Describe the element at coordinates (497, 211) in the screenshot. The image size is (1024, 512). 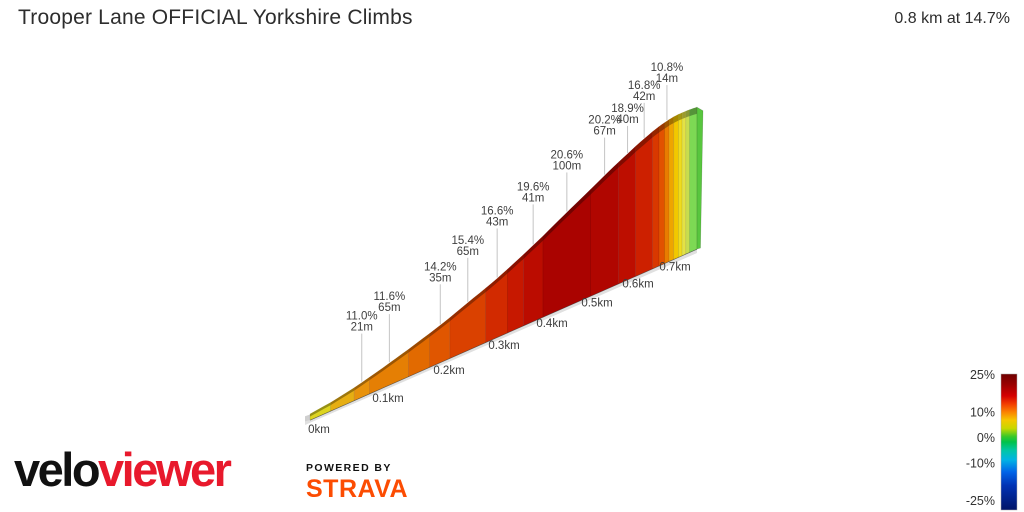
I see `segment-gradient-label: 16.6%` at that location.